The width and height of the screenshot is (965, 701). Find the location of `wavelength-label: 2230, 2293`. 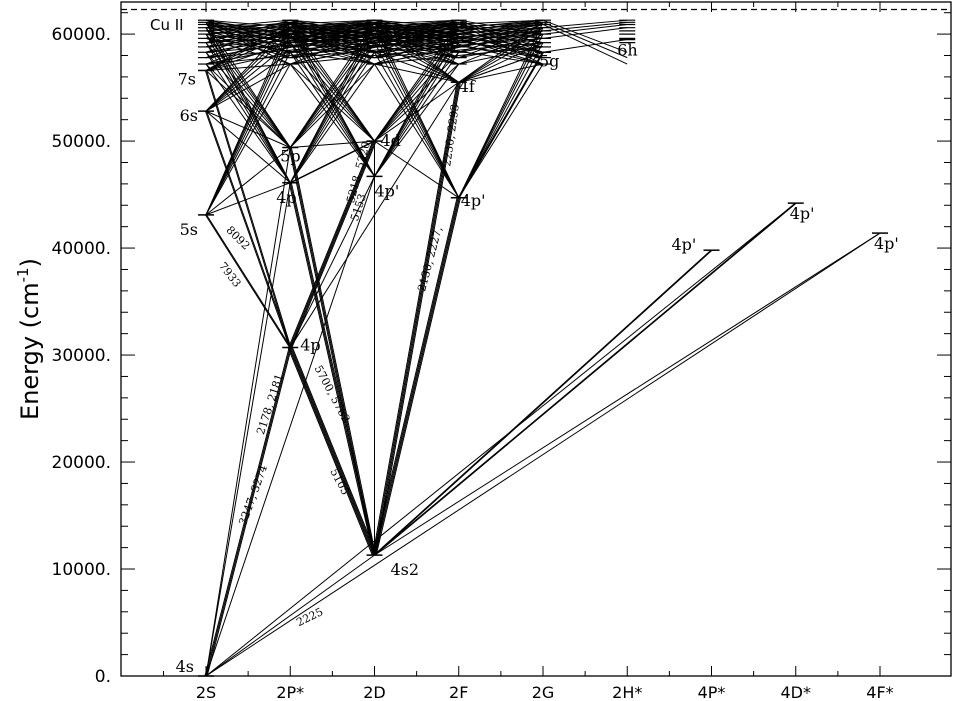

wavelength-label: 2230, 2293 is located at coordinates (451, 135).